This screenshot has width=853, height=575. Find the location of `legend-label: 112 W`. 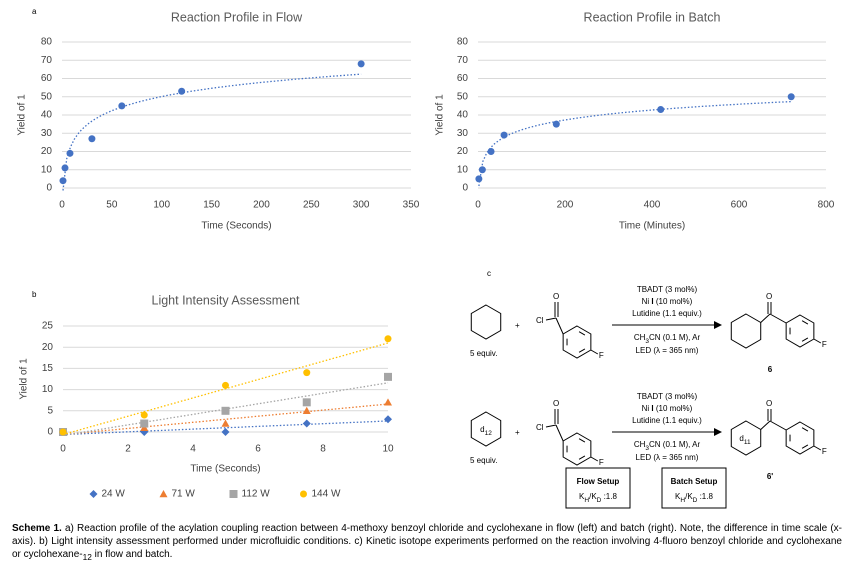

legend-label: 112 W is located at coordinates (256, 494).